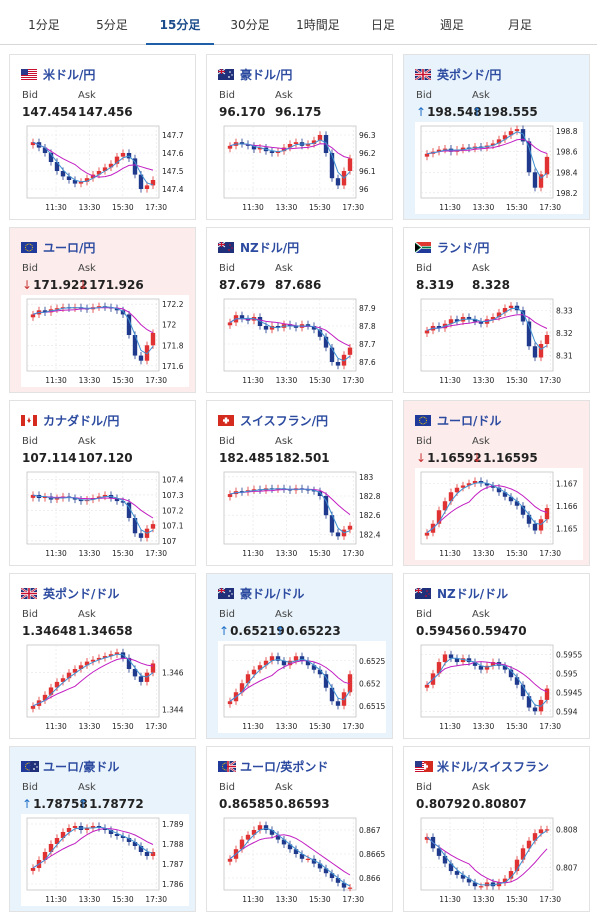 This screenshot has width=597, height=920. I want to click on price-chart: 11:30 13:30 15:30 17:30 183 182.8 182.6 182.4, so click(302, 514).